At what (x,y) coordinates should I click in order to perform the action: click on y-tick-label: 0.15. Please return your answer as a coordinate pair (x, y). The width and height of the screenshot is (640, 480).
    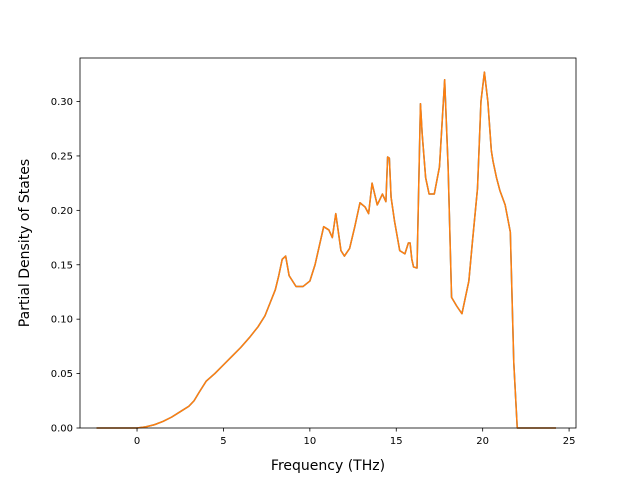
    Looking at the image, I should click on (62, 265).